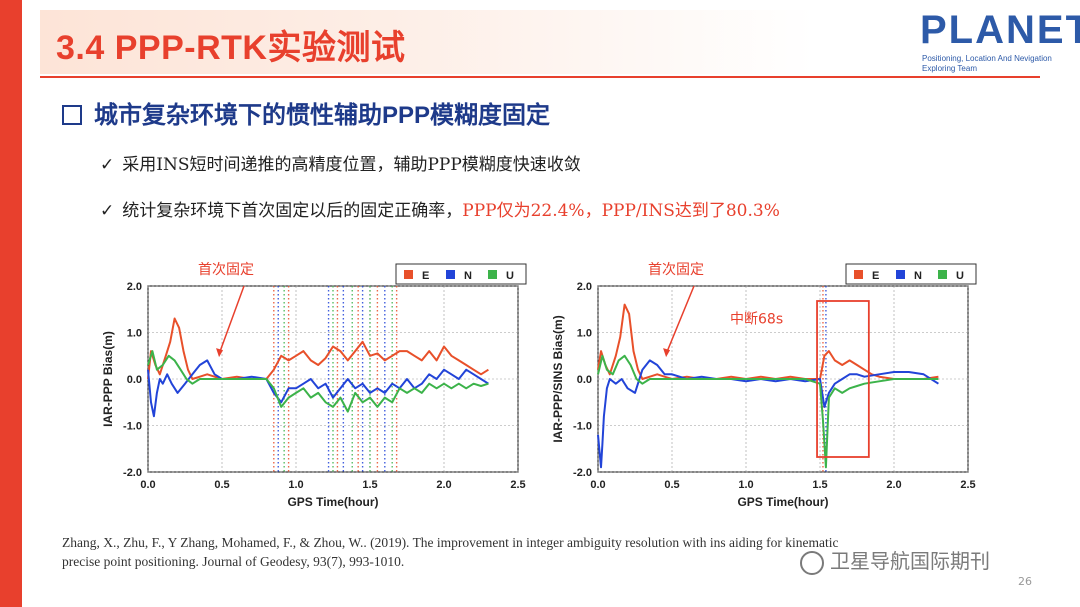 This screenshot has height=607, width=1080. What do you see at coordinates (108, 379) in the screenshot?
I see `y-axis-label: IAR-PPP Bias(m)` at bounding box center [108, 379].